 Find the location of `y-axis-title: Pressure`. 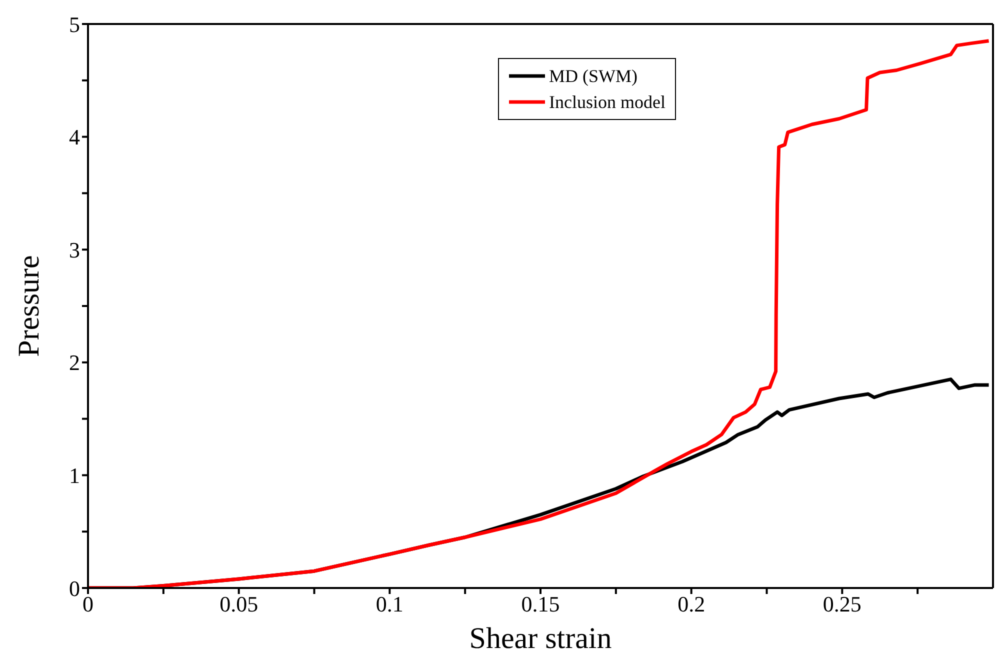

y-axis-title: Pressure is located at coordinates (29, 306).